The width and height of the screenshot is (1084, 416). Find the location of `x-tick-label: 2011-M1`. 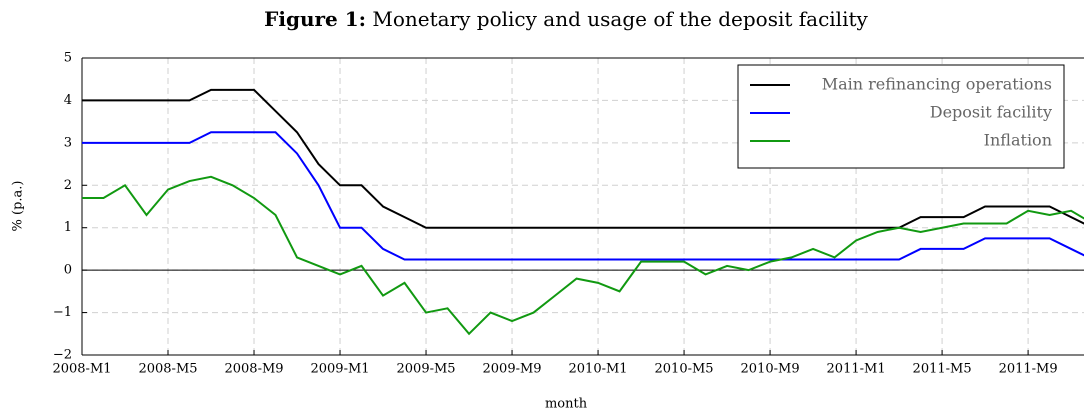

x-tick-label: 2011-M1 is located at coordinates (856, 369).